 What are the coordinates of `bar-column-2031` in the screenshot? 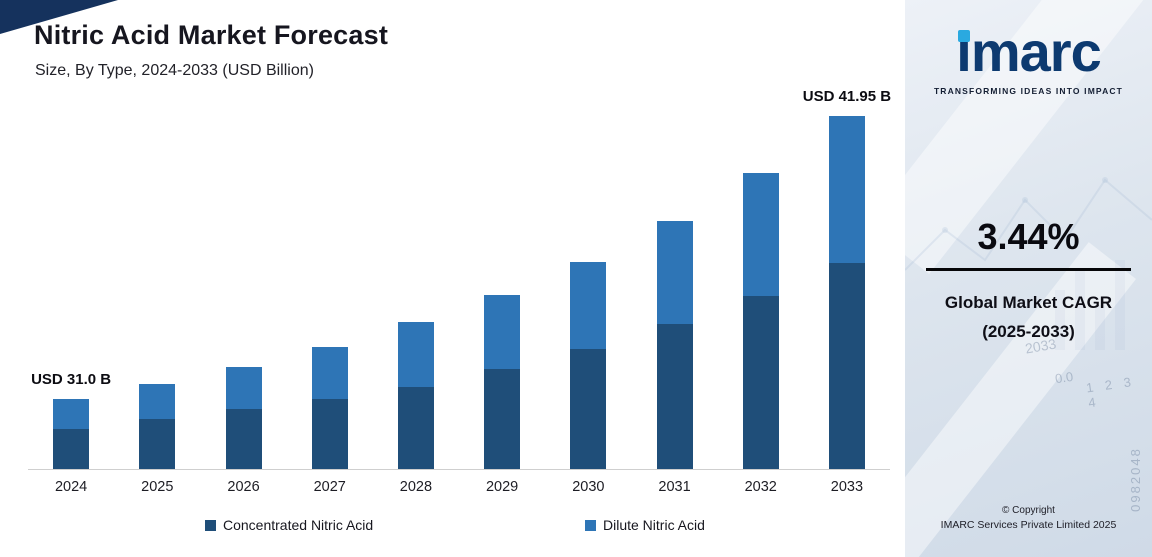 It's located at (674, 292).